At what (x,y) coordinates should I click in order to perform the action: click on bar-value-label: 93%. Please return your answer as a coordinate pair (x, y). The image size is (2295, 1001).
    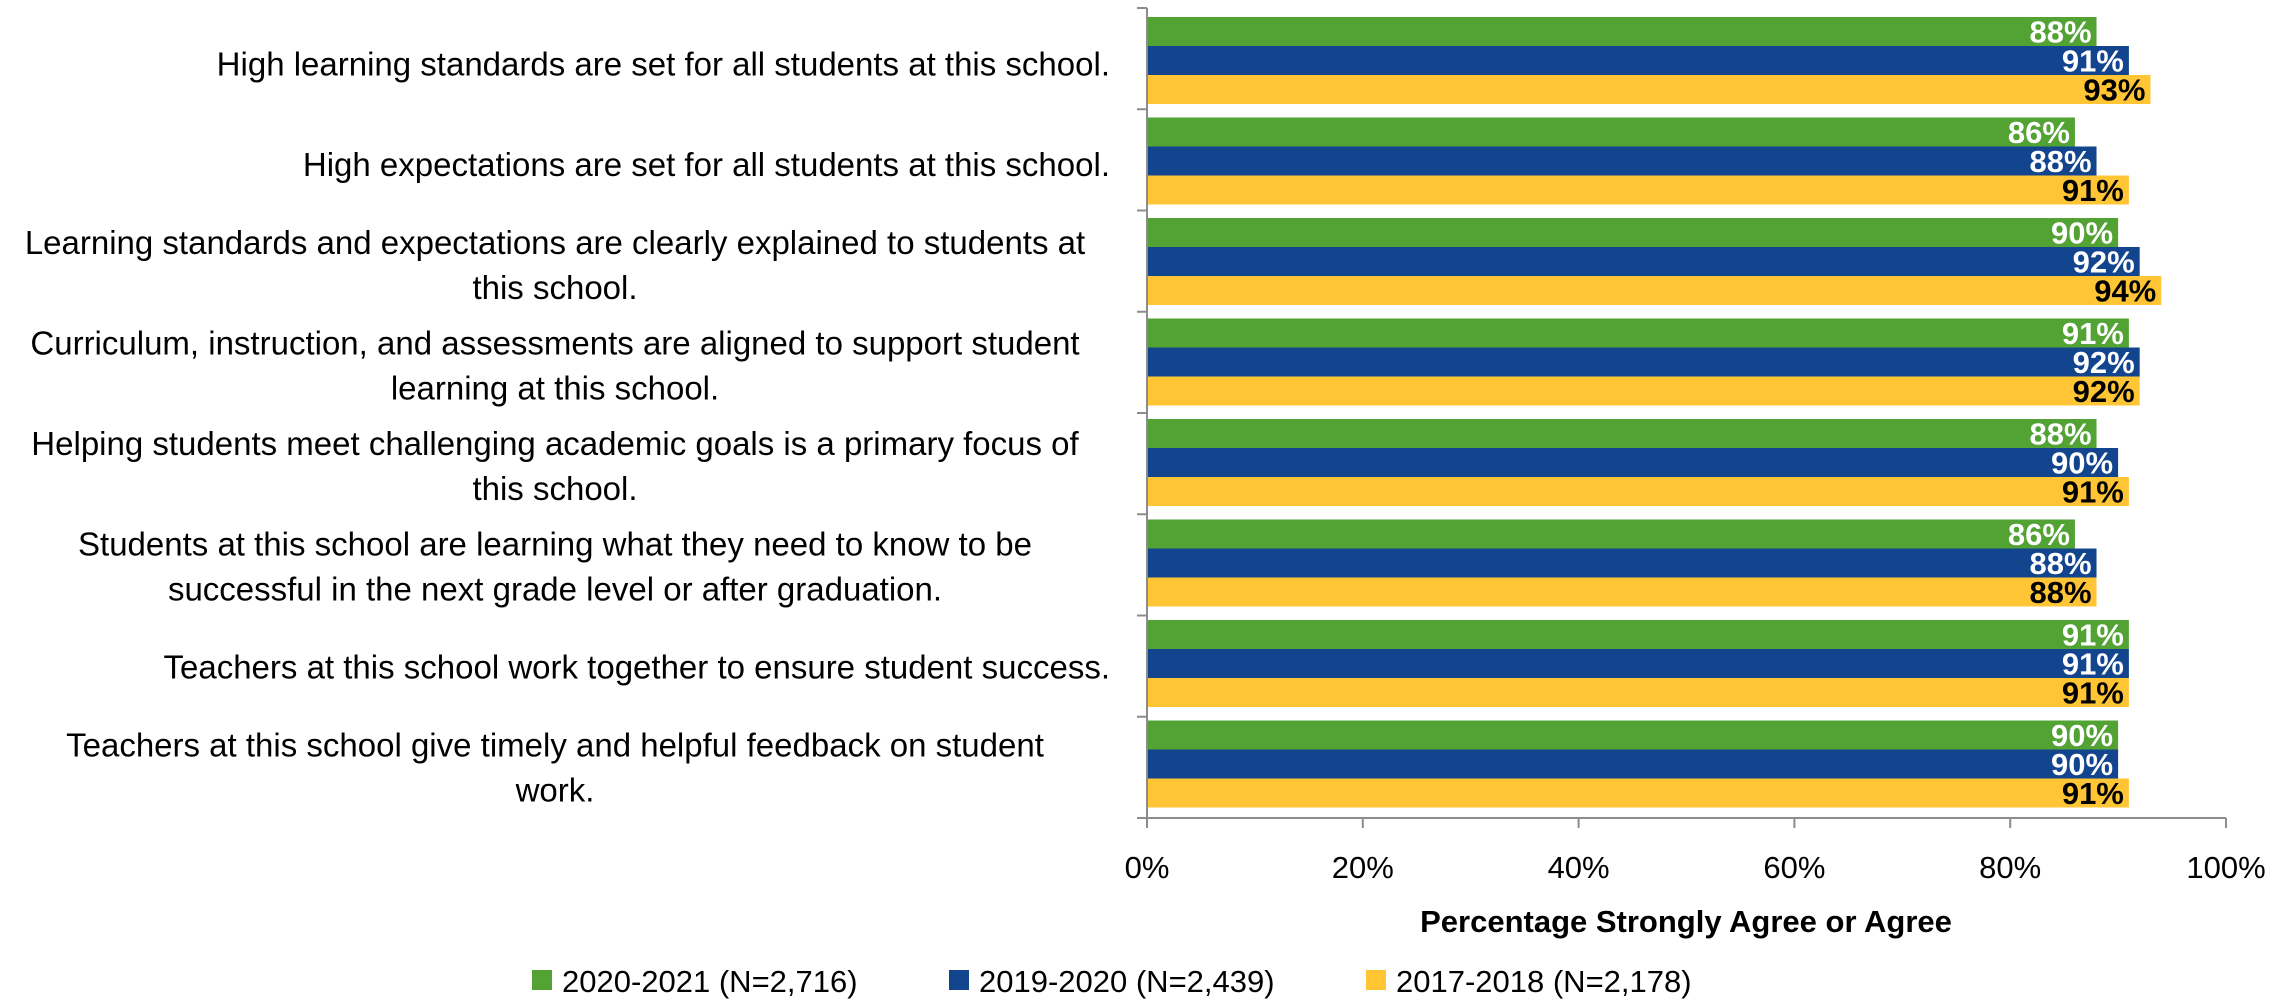
    Looking at the image, I should click on (2114, 90).